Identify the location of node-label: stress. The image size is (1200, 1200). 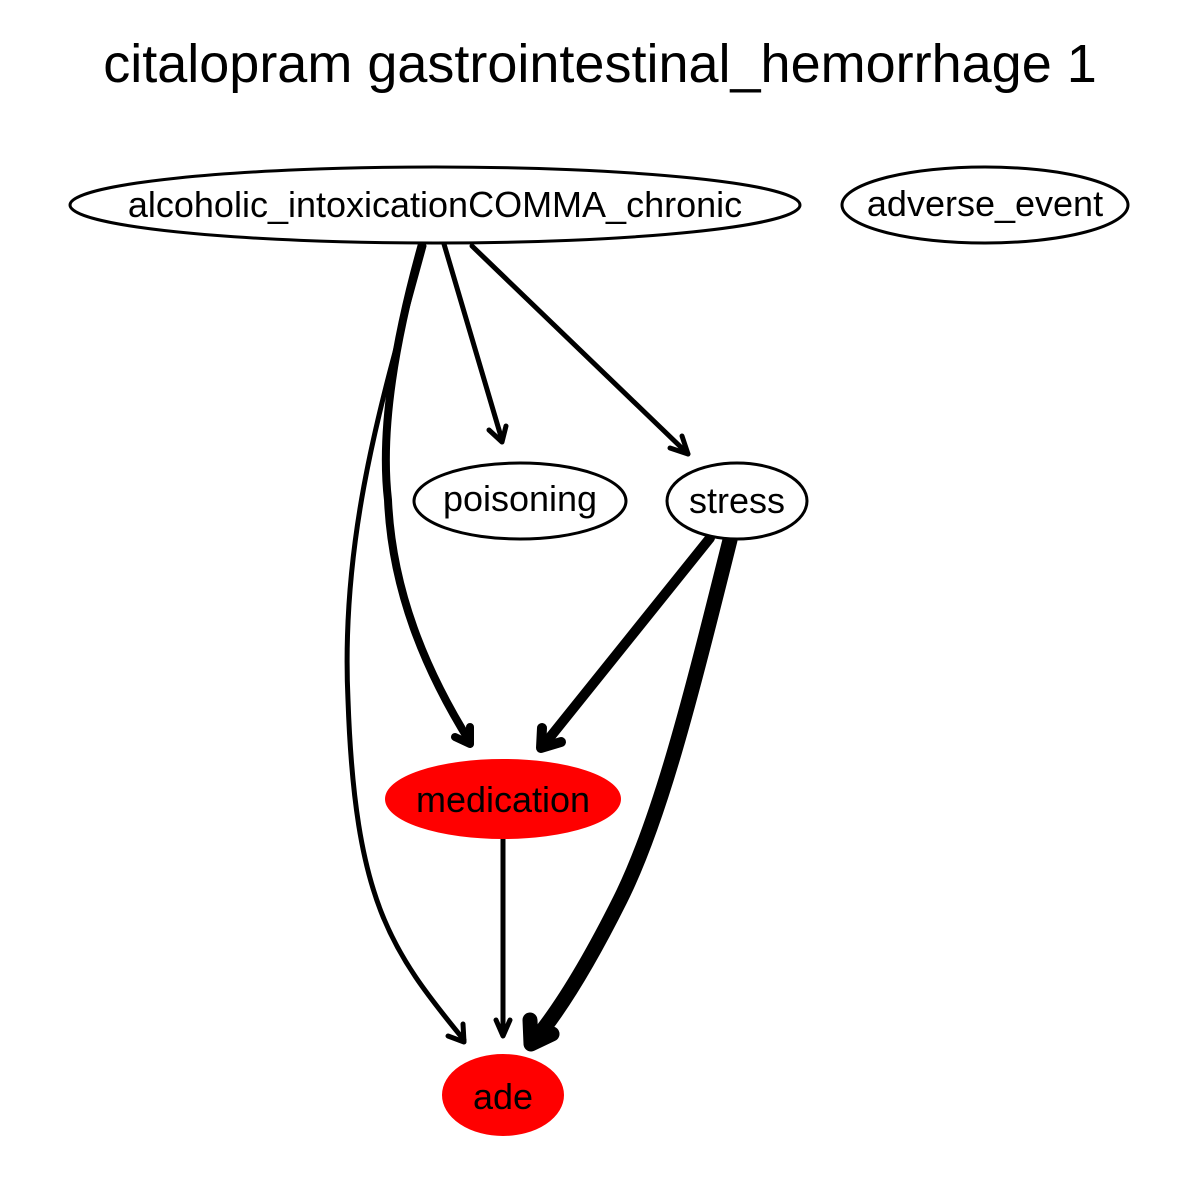
(737, 500).